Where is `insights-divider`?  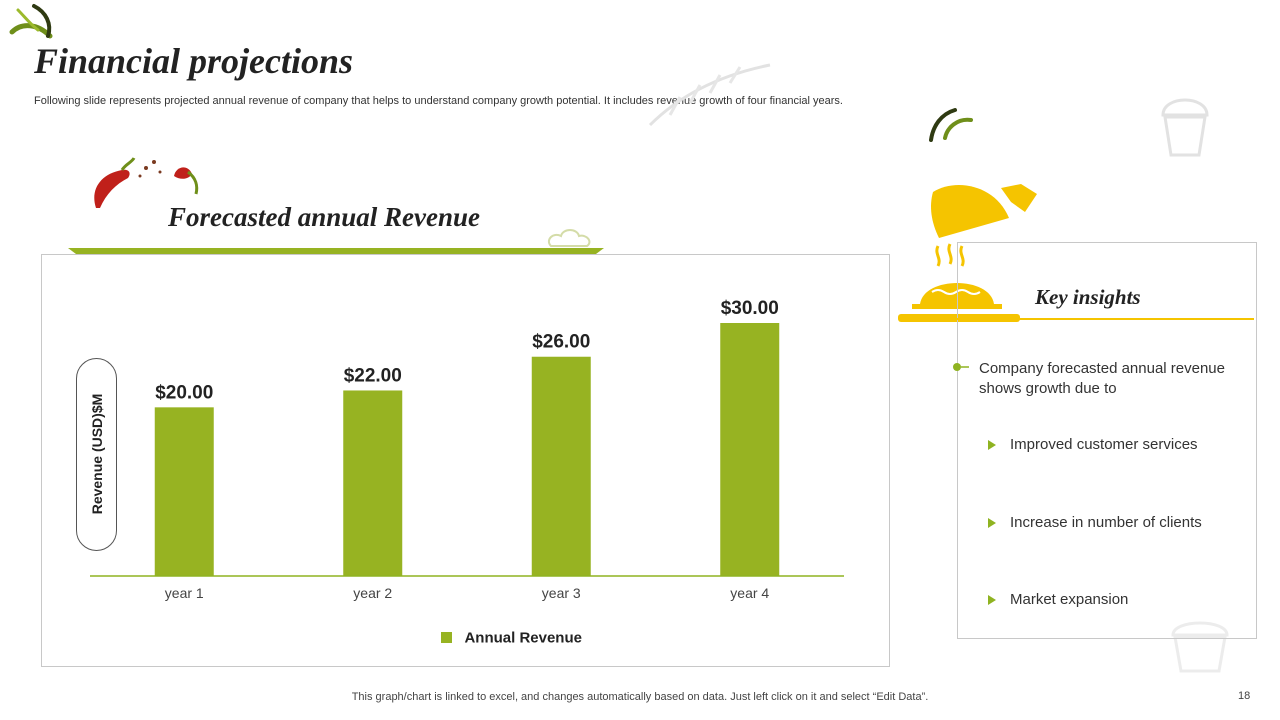 insights-divider is located at coordinates (1077, 319).